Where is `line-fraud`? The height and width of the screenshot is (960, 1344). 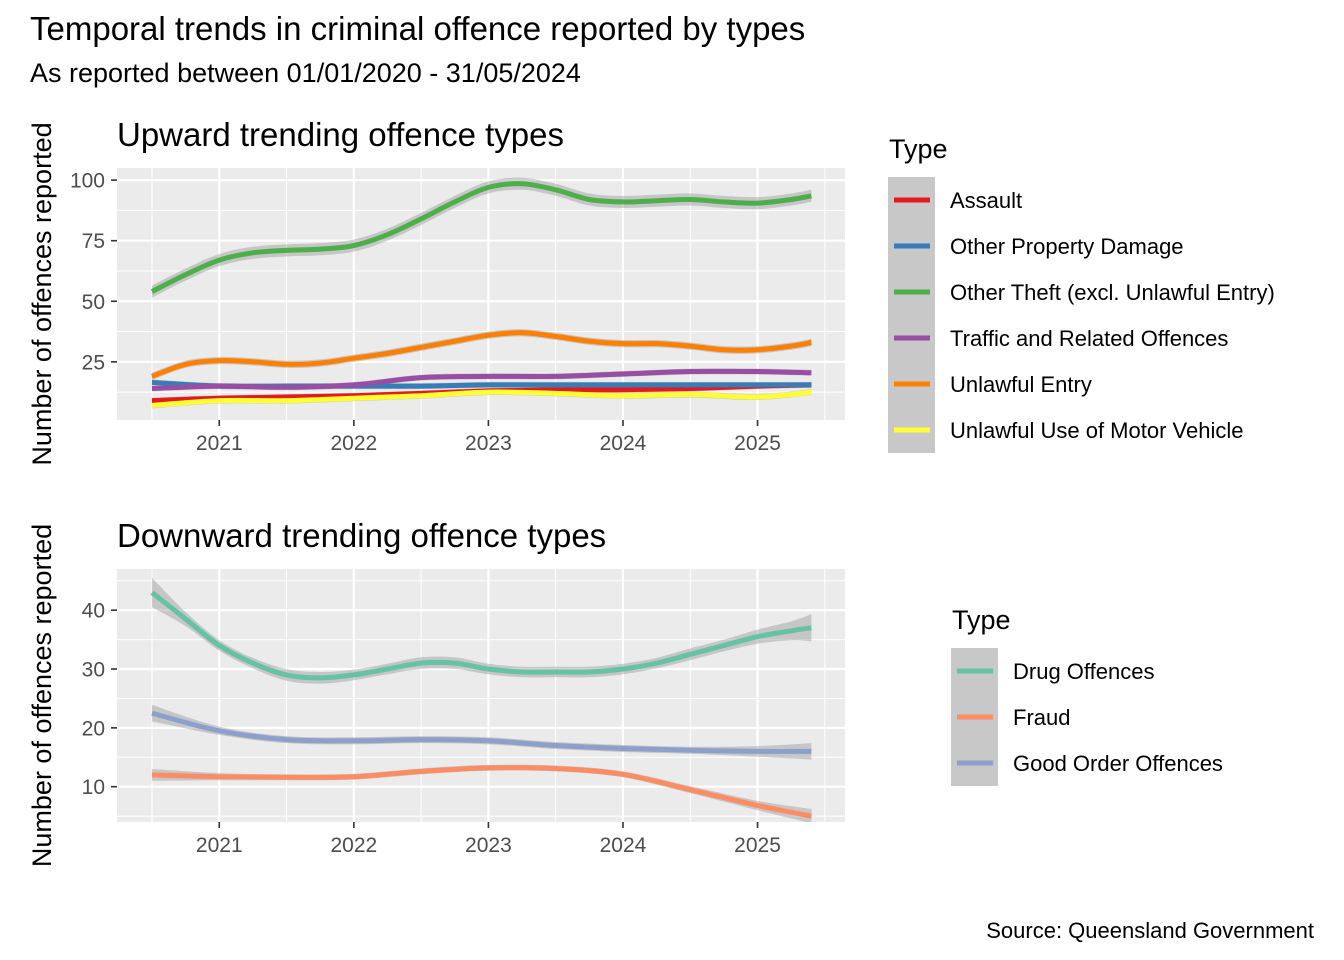 line-fraud is located at coordinates (481, 792).